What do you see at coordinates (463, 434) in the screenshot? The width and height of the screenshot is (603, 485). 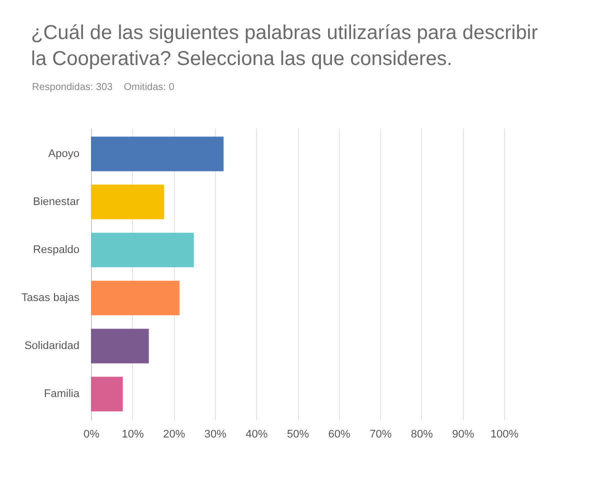 I see `x-tick-label: 90%` at bounding box center [463, 434].